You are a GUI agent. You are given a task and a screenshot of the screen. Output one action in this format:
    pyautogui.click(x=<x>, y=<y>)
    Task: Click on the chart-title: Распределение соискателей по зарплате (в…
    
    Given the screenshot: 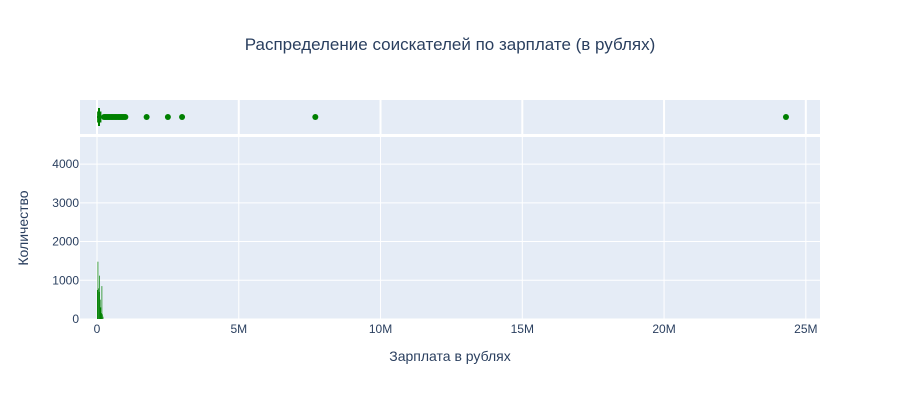 What is the action you would take?
    pyautogui.click(x=450, y=44)
    